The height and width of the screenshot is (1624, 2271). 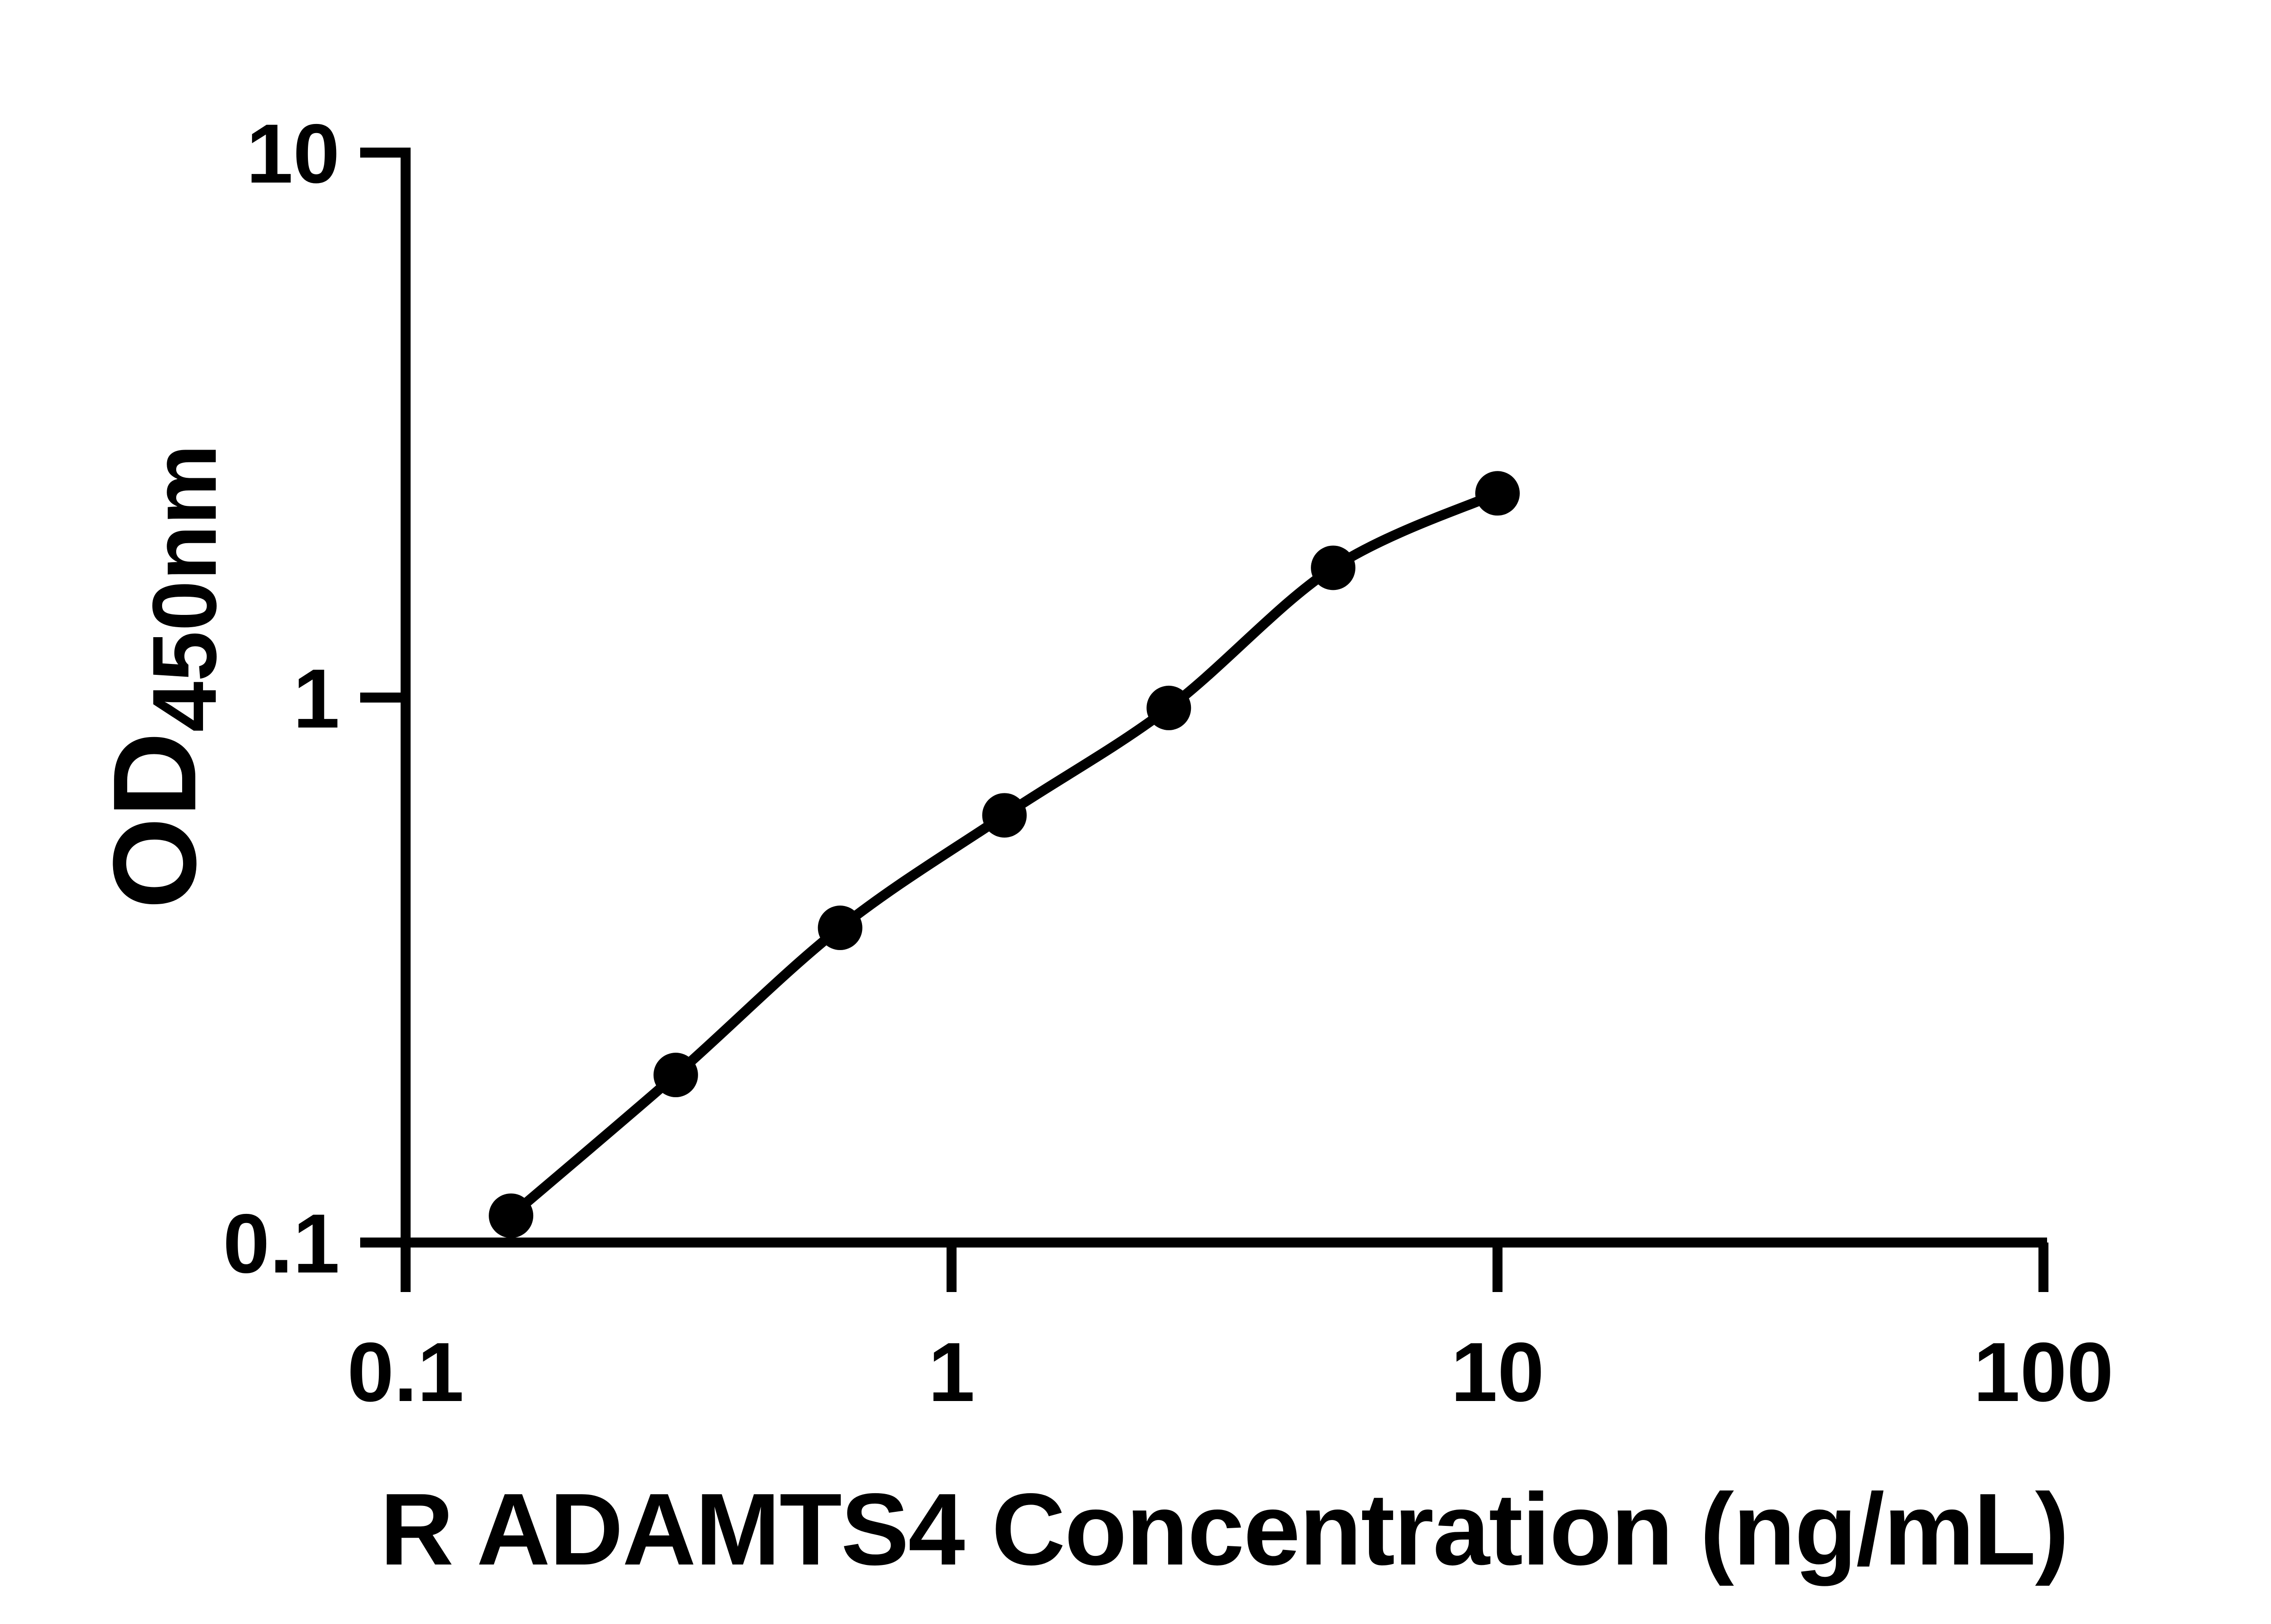 What do you see at coordinates (1224, 1529) in the screenshot?
I see `x-axis-title: R ADAMTS4 Concentration (ng/mL)` at bounding box center [1224, 1529].